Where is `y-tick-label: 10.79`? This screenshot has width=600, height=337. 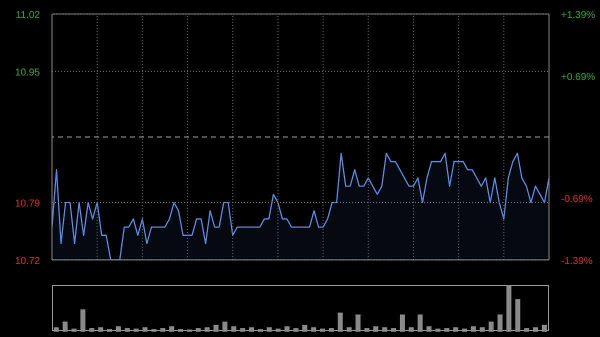 y-tick-label: 10.79 is located at coordinates (27, 204).